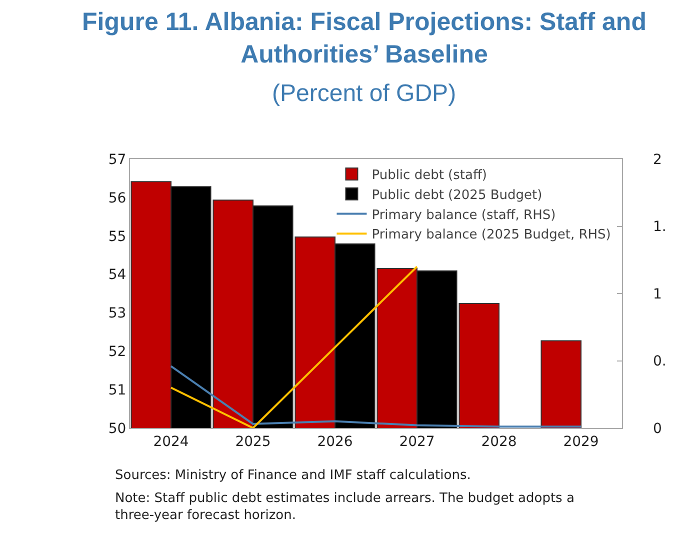 Image resolution: width=684 pixels, height=556 pixels. Describe the element at coordinates (117, 160) in the screenshot. I see `y-tick-label: 57` at that location.